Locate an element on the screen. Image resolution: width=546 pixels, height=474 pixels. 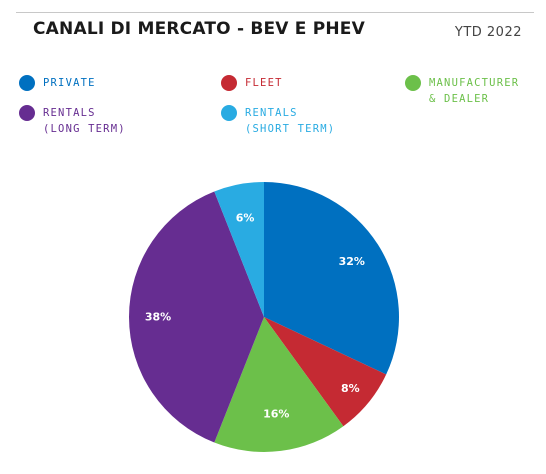
slice-label-3: 38% is located at coordinates (158, 317).